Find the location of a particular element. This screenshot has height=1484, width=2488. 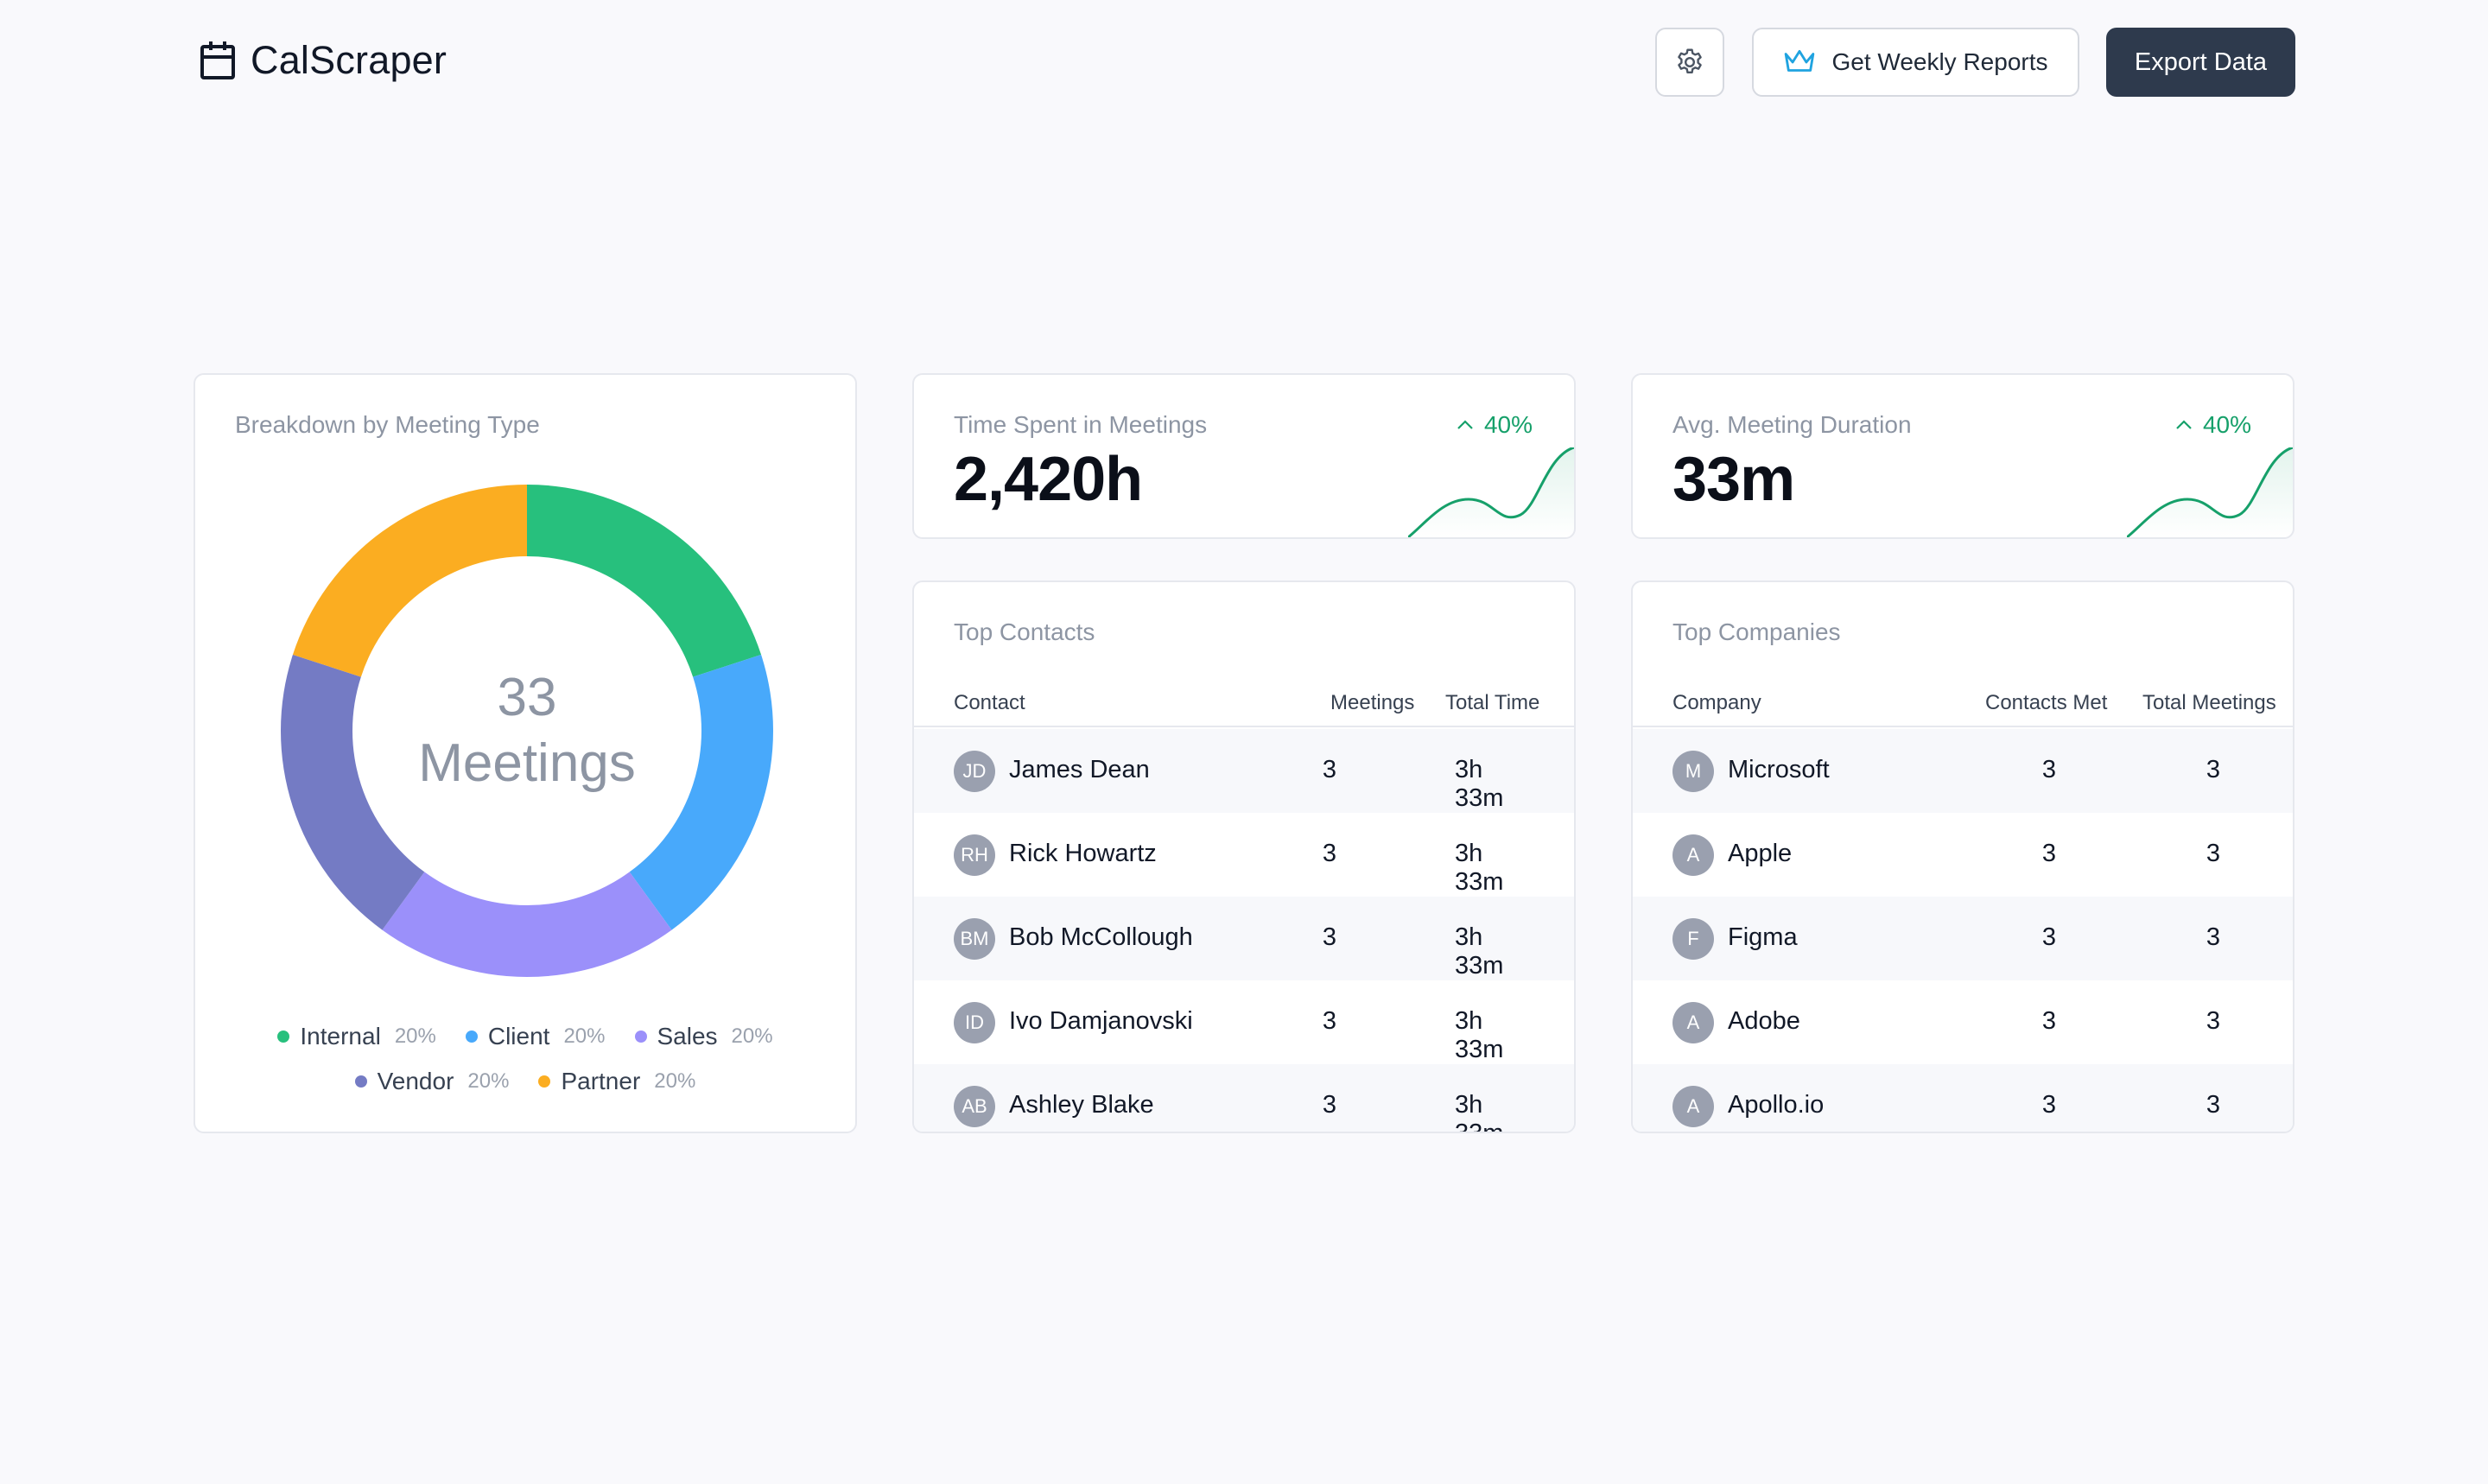

donut-center: 33 Meetings is located at coordinates (527, 731).